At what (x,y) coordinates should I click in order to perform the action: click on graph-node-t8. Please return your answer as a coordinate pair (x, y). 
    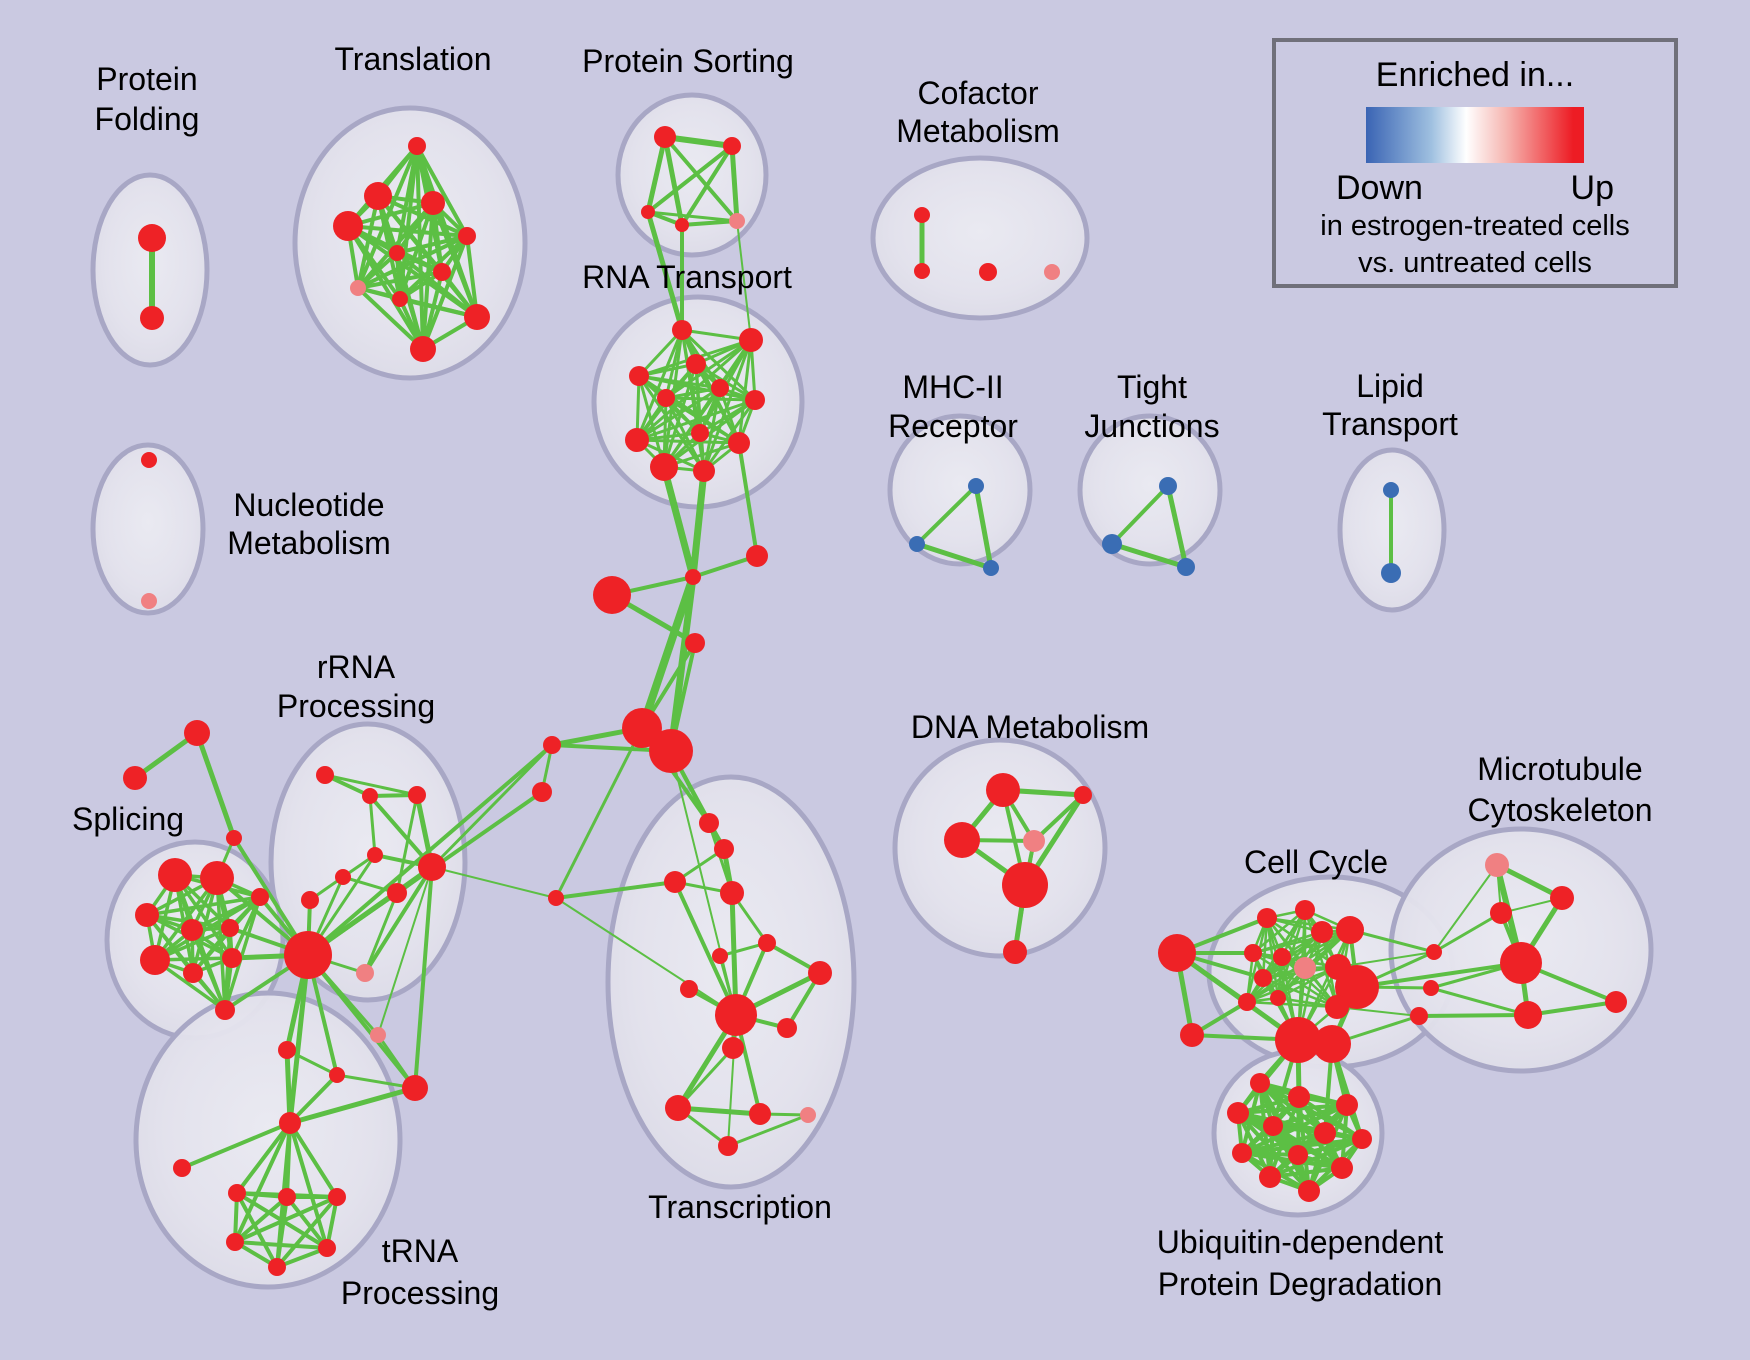
    Looking at the image, I should click on (358, 288).